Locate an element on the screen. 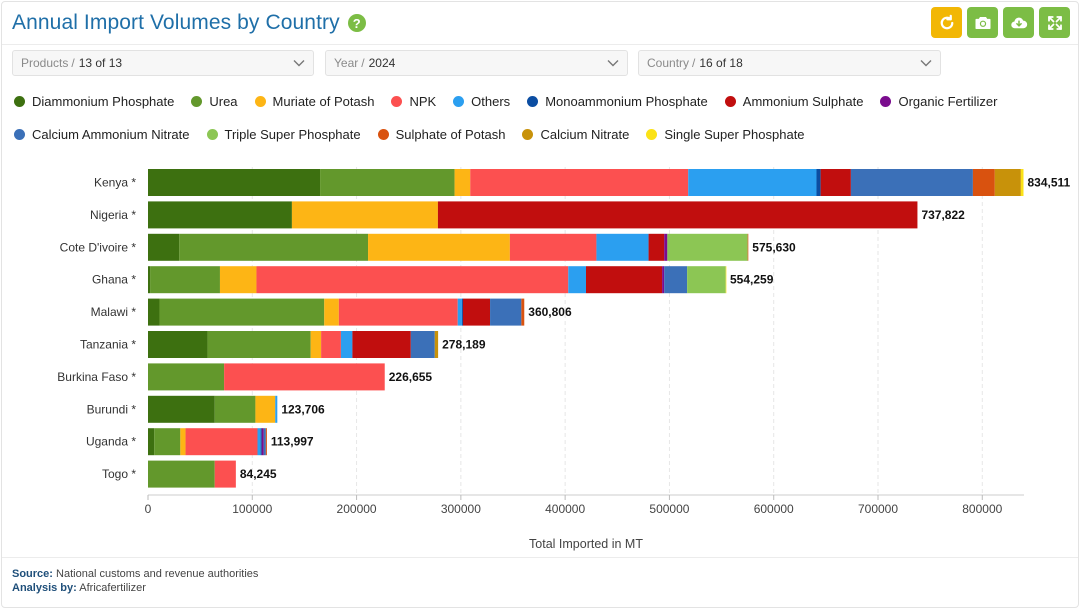 This screenshot has height=609, width=1080. help-icon: ? is located at coordinates (356, 23).